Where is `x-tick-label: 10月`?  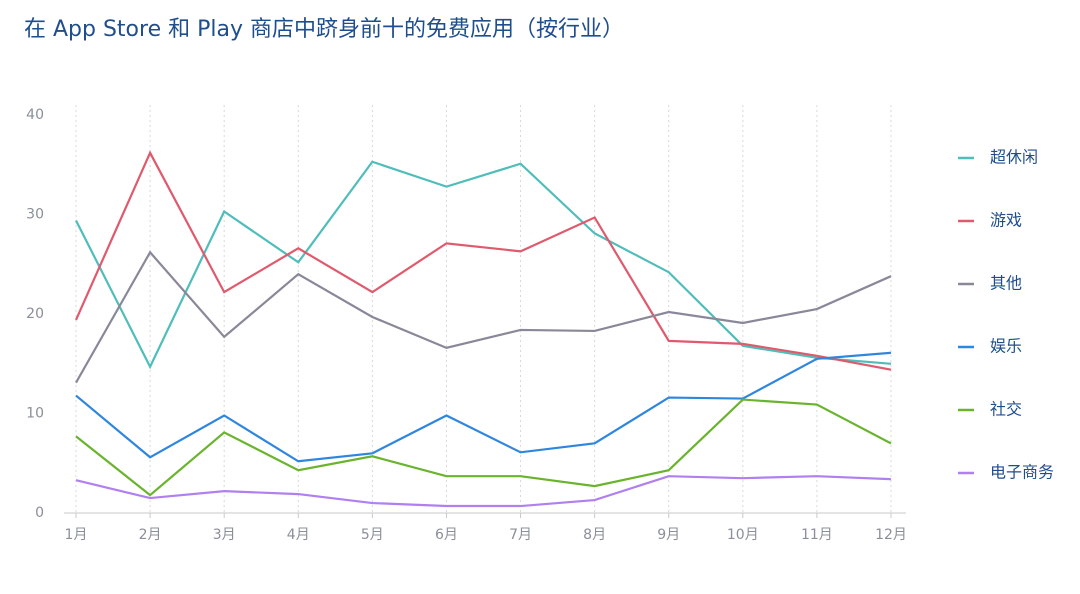 x-tick-label: 10月 is located at coordinates (743, 535).